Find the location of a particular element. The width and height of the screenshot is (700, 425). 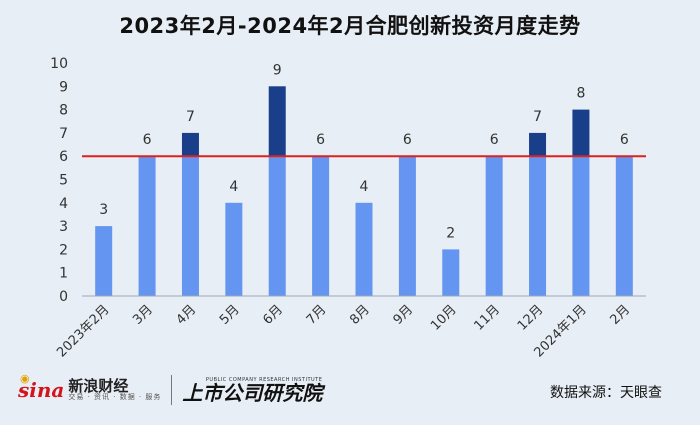

sina-logo: ◉ sina is located at coordinates (41, 387).